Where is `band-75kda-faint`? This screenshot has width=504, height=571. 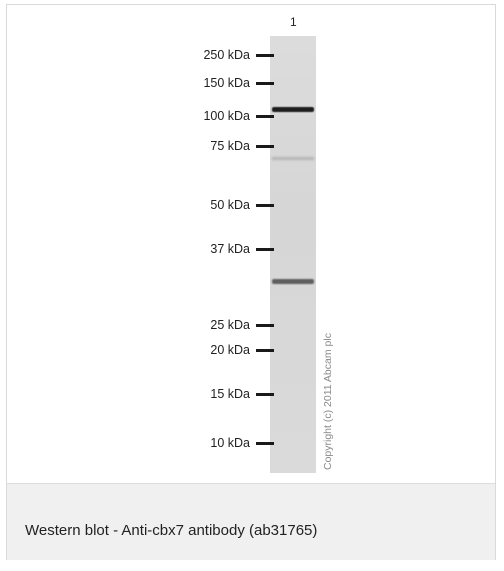
band-75kda-faint is located at coordinates (293, 158).